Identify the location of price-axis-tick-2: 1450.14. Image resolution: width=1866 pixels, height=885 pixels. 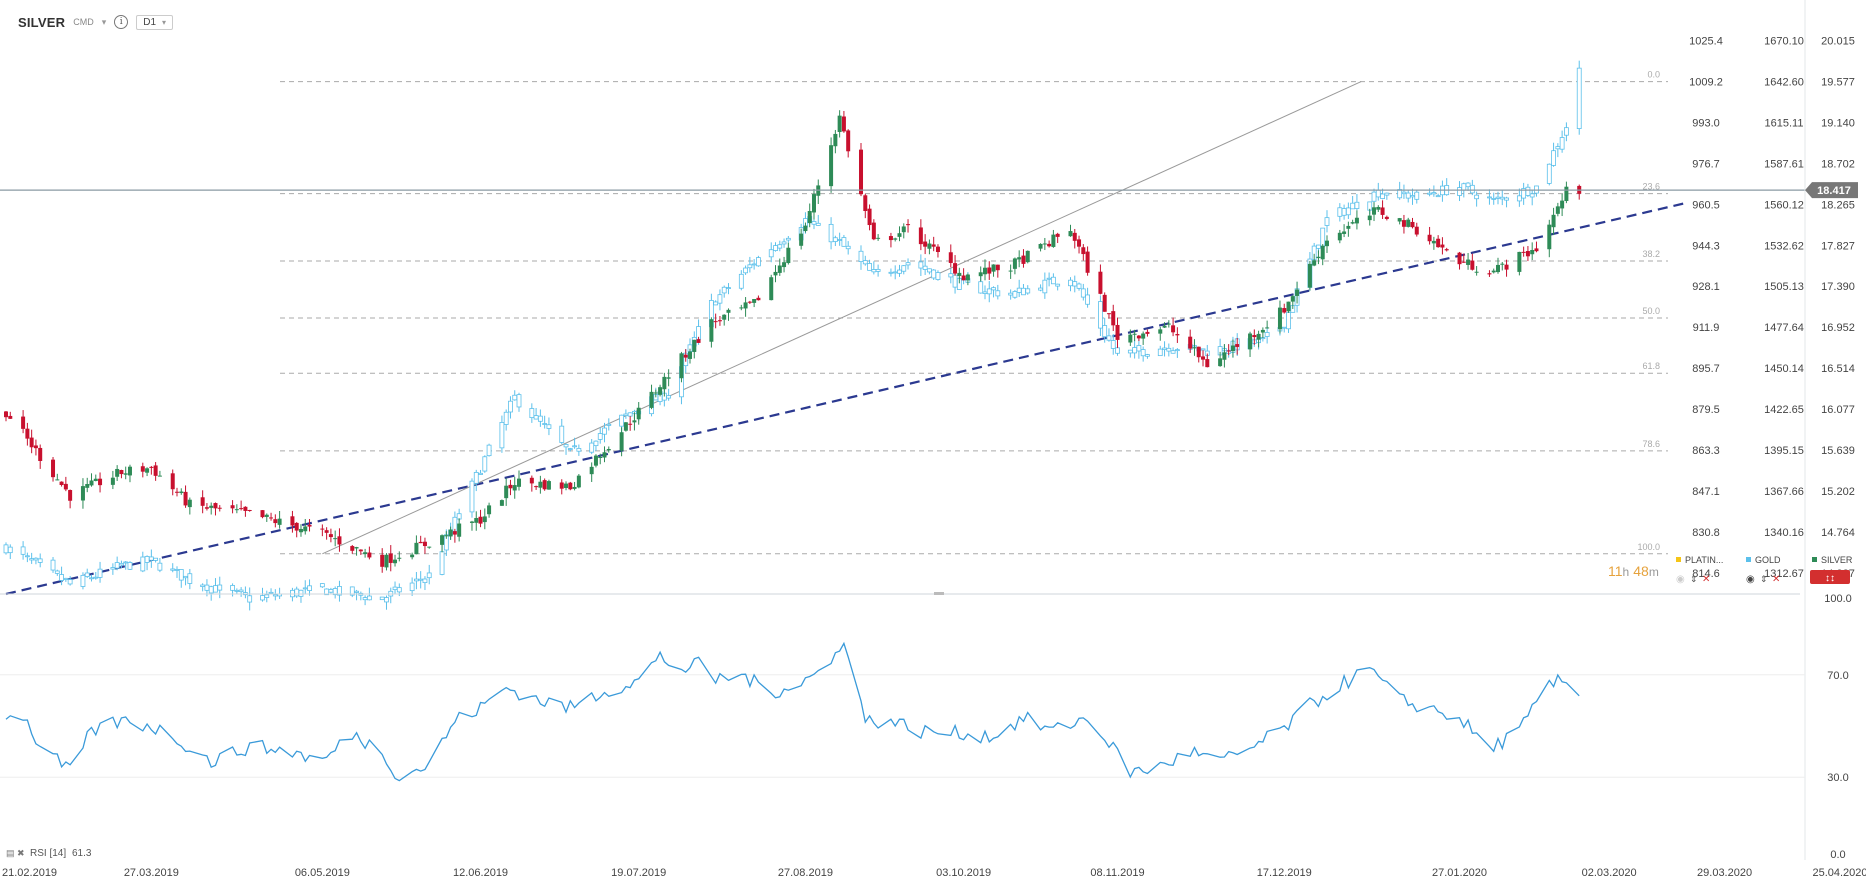
(1784, 369).